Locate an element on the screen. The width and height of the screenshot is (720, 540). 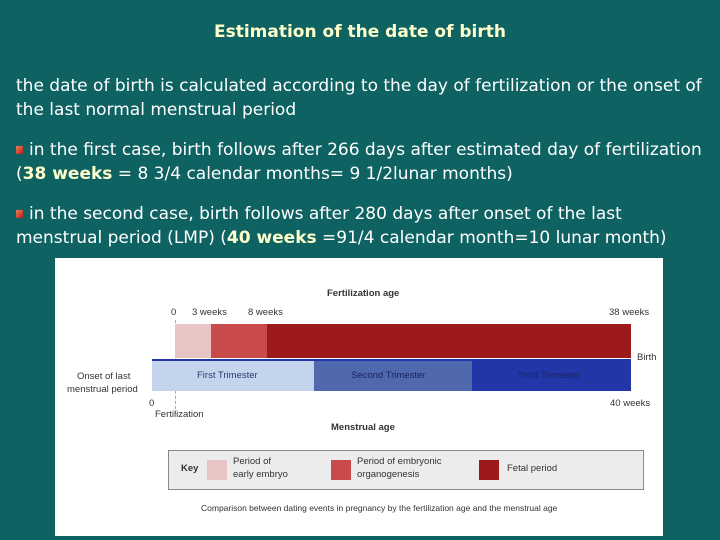
organogenesis-bar is located at coordinates (239, 341).